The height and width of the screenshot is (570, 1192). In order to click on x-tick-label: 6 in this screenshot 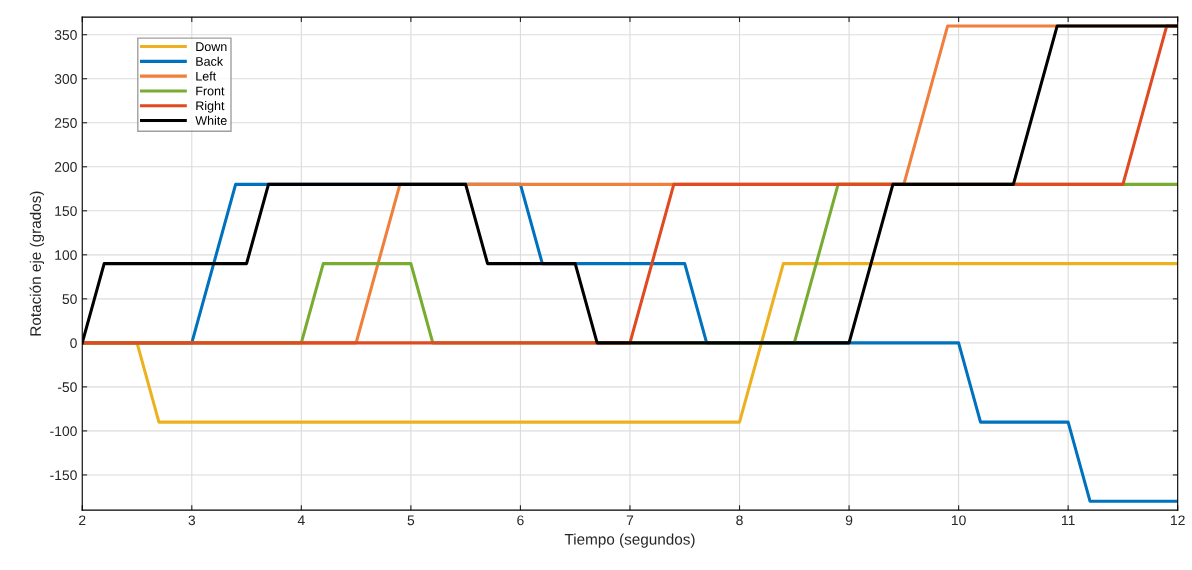, I will do `click(520, 520)`.